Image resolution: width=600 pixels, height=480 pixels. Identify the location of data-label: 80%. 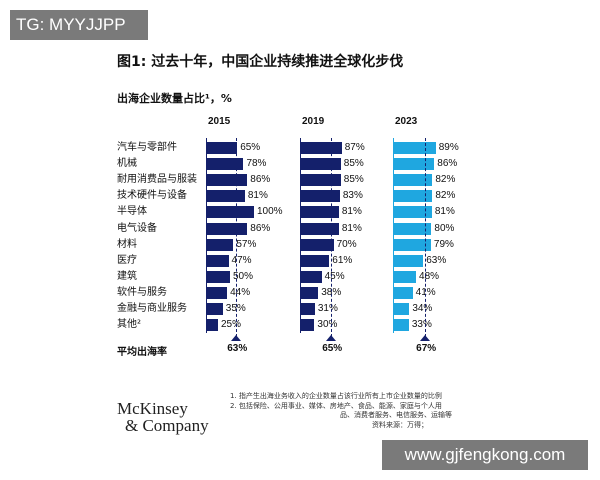
(444, 228).